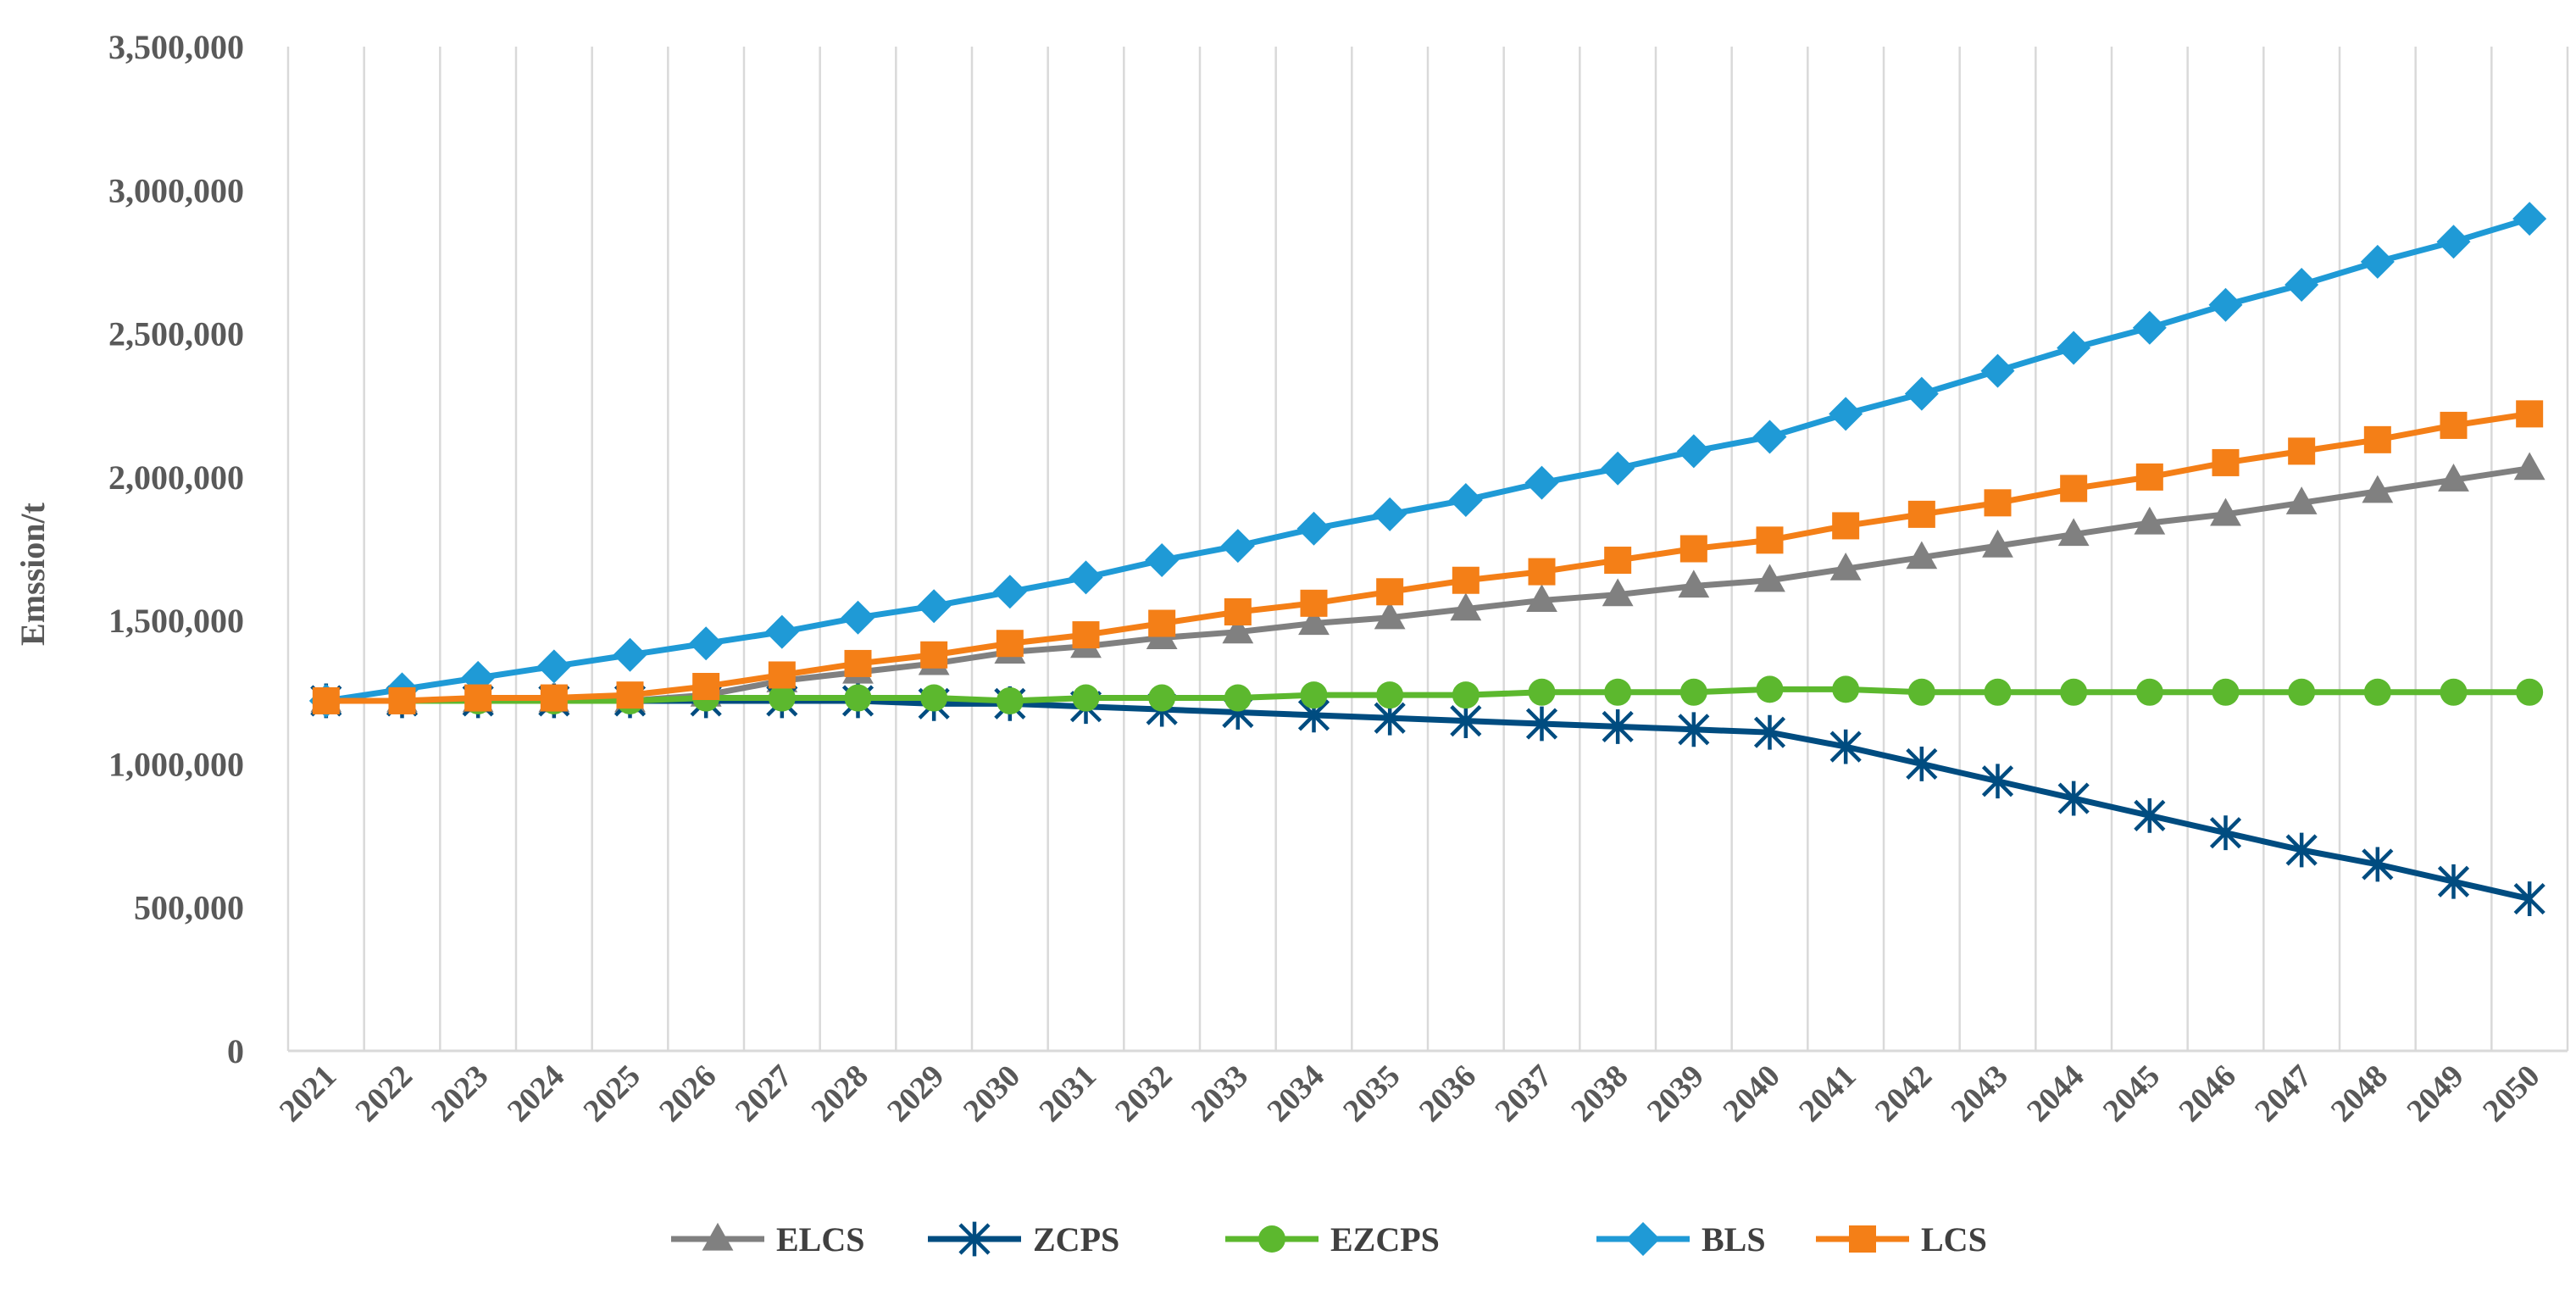 The width and height of the screenshot is (2576, 1289). Describe the element at coordinates (1067, 1093) in the screenshot. I see `x-tick-label: 2031` at that location.